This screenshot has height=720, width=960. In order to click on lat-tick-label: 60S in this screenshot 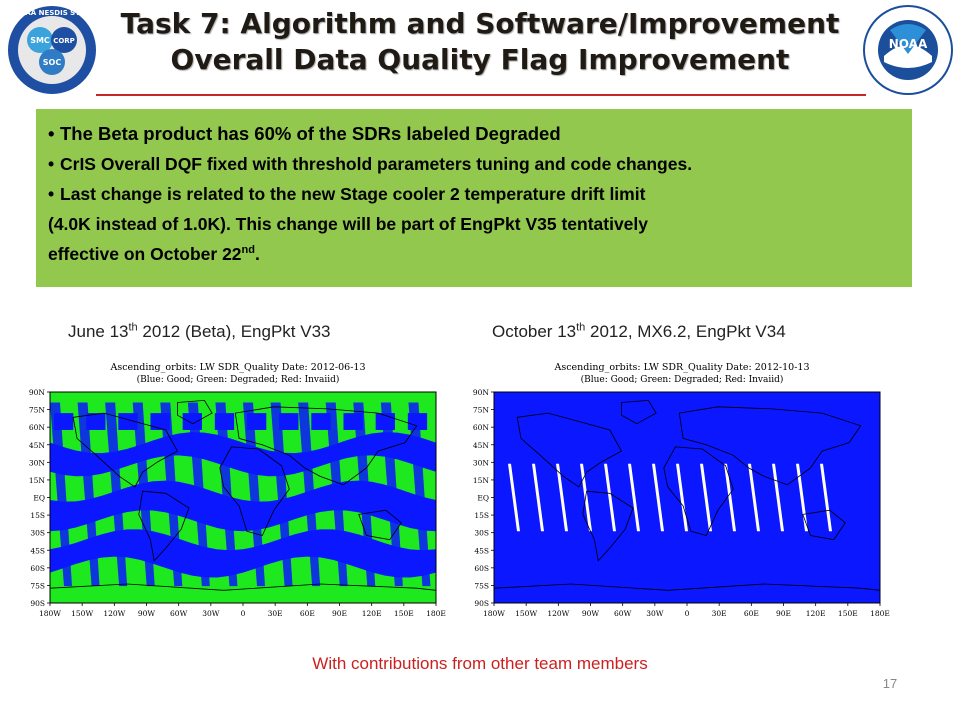, I will do `click(37, 568)`.